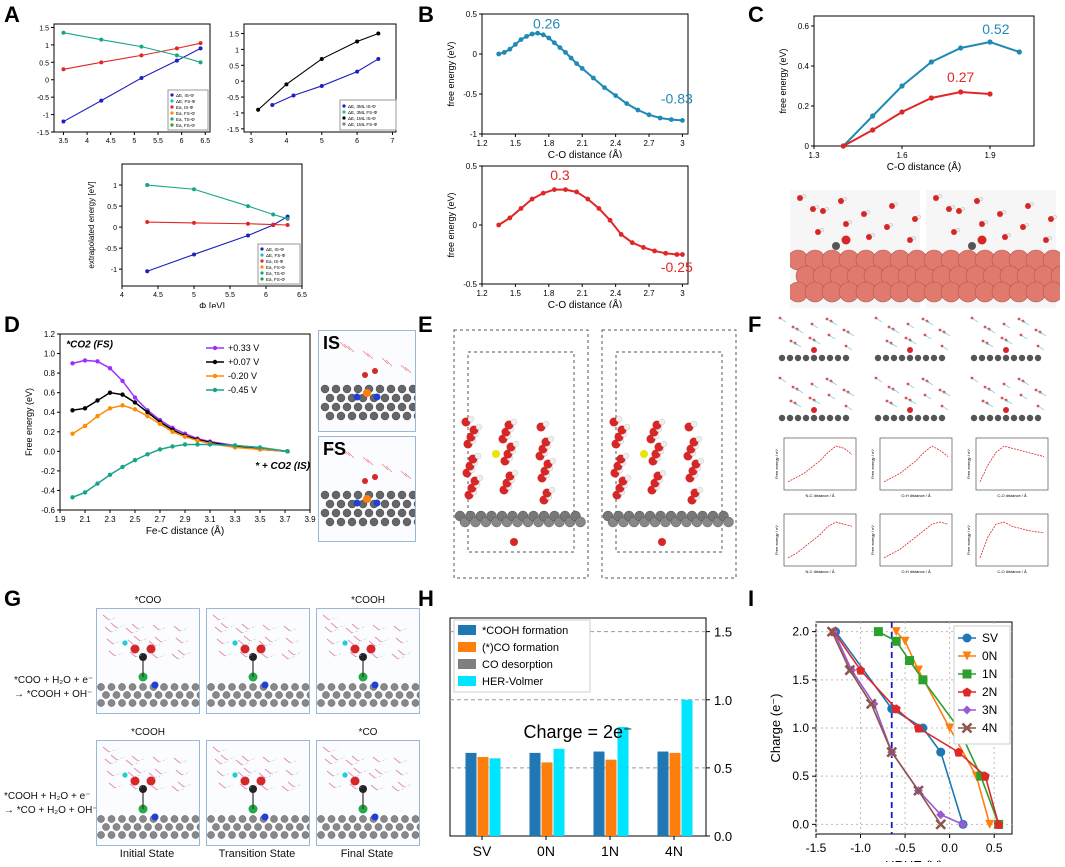  Describe the element at coordinates (43, 98) in the screenshot. I see `y-tick-label: -0.5` at that location.